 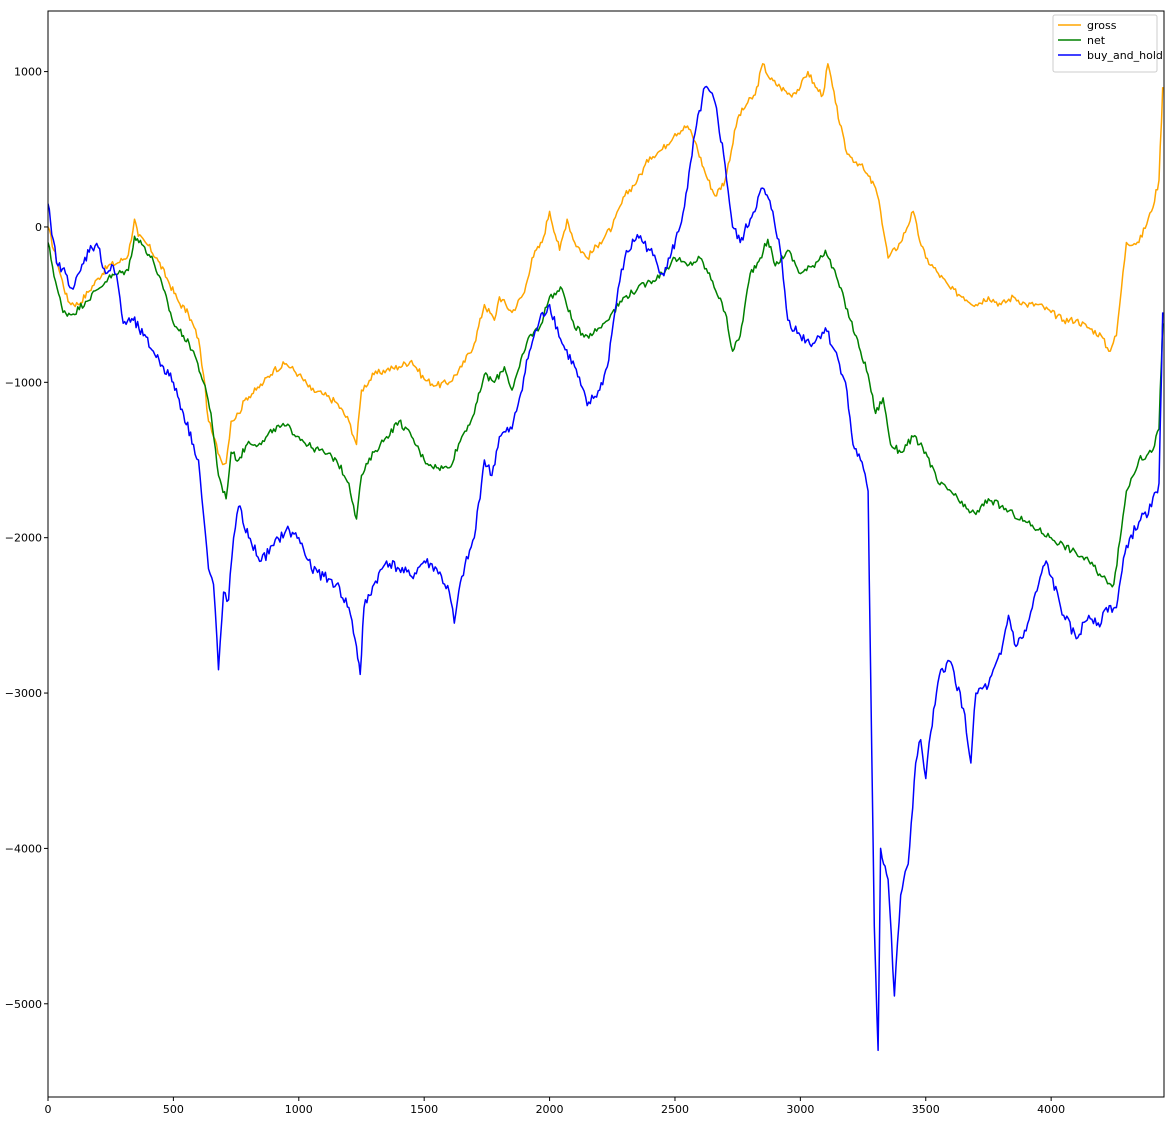 What do you see at coordinates (1125, 55) in the screenshot?
I see `legend-label-buy-and-hold: buy_and_hold` at bounding box center [1125, 55].